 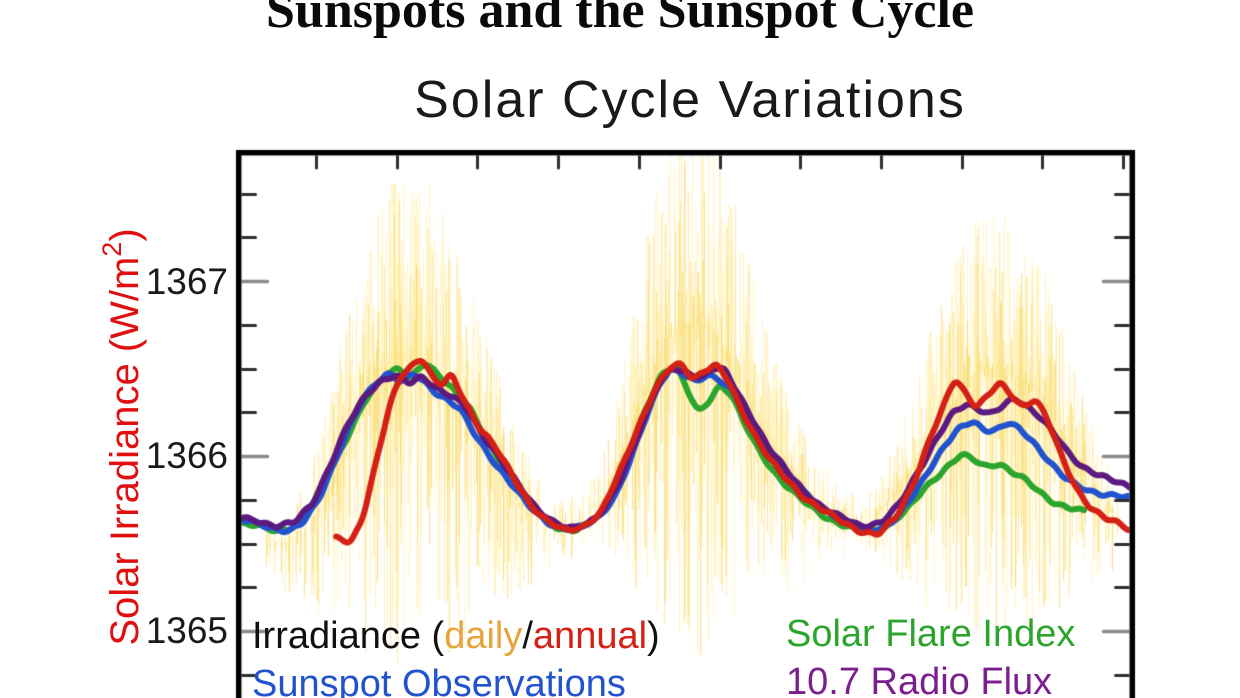 I want to click on legend-daily-label: daily, so click(x=483, y=636).